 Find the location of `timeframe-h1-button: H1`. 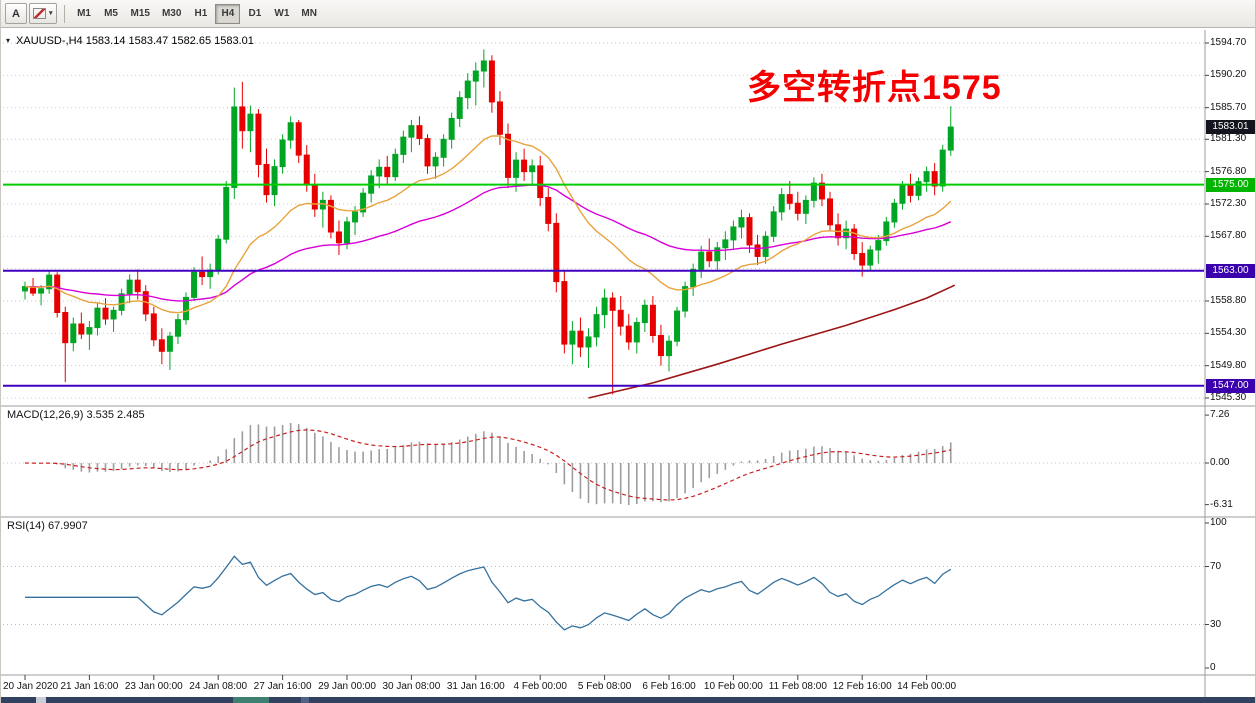

timeframe-h1-button: H1 is located at coordinates (200, 14).